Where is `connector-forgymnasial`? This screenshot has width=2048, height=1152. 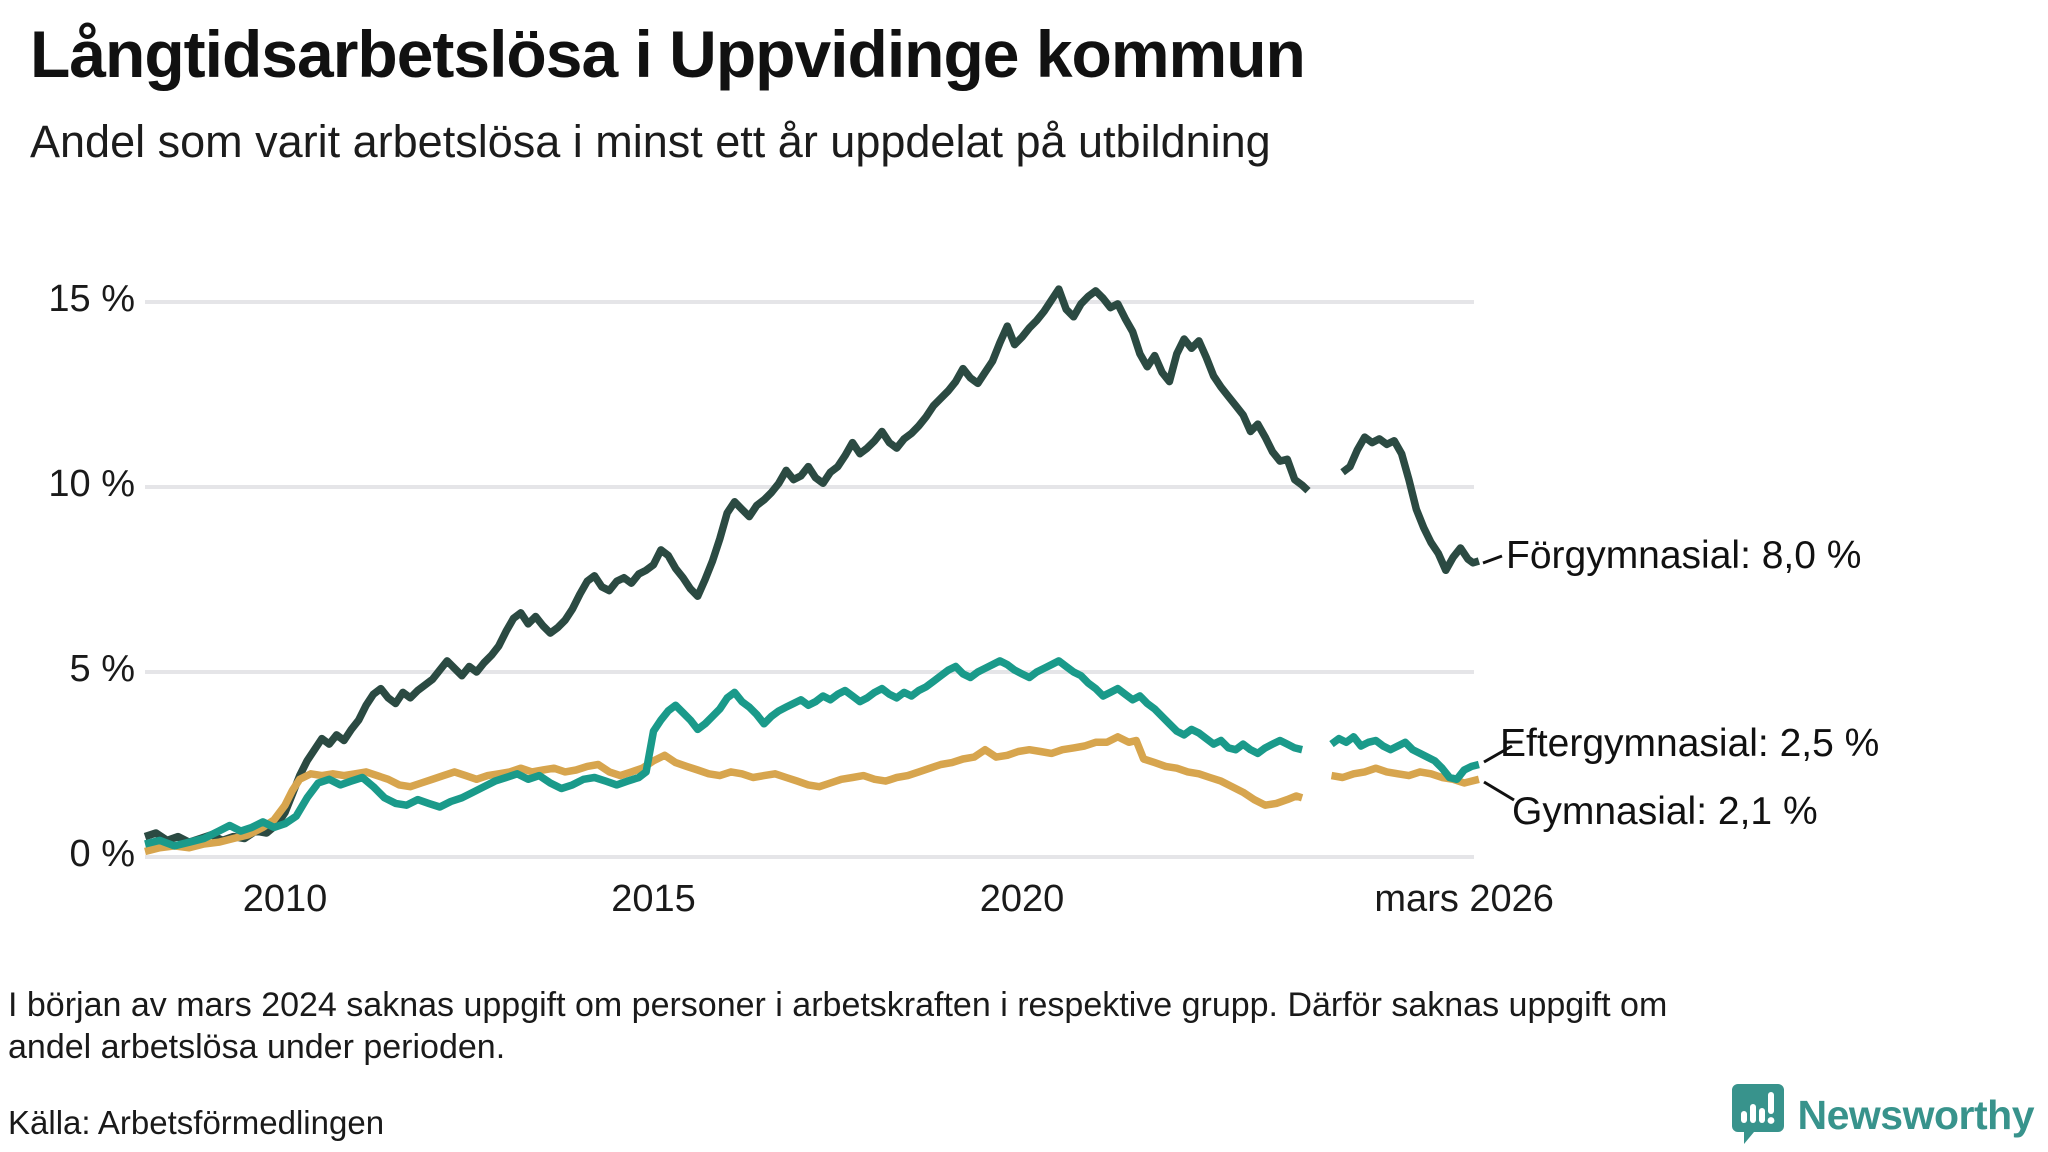
connector-forgymnasial is located at coordinates (1492, 559).